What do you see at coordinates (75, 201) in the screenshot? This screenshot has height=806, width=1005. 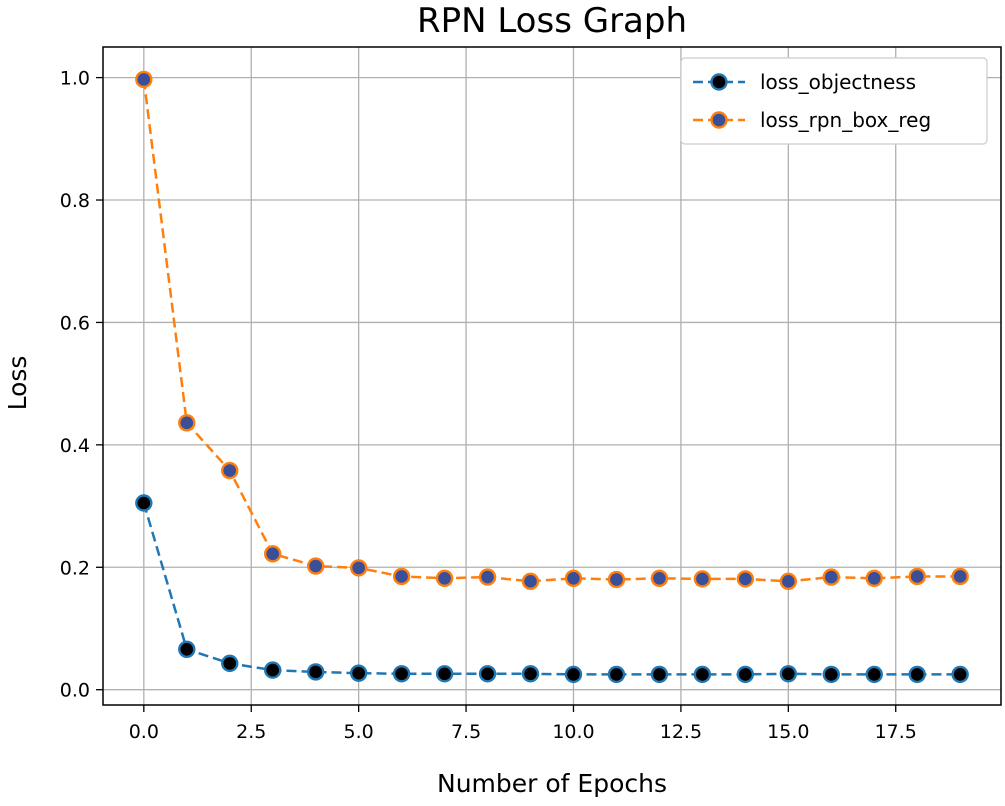 I see `y-tick-label: 0.8` at bounding box center [75, 201].